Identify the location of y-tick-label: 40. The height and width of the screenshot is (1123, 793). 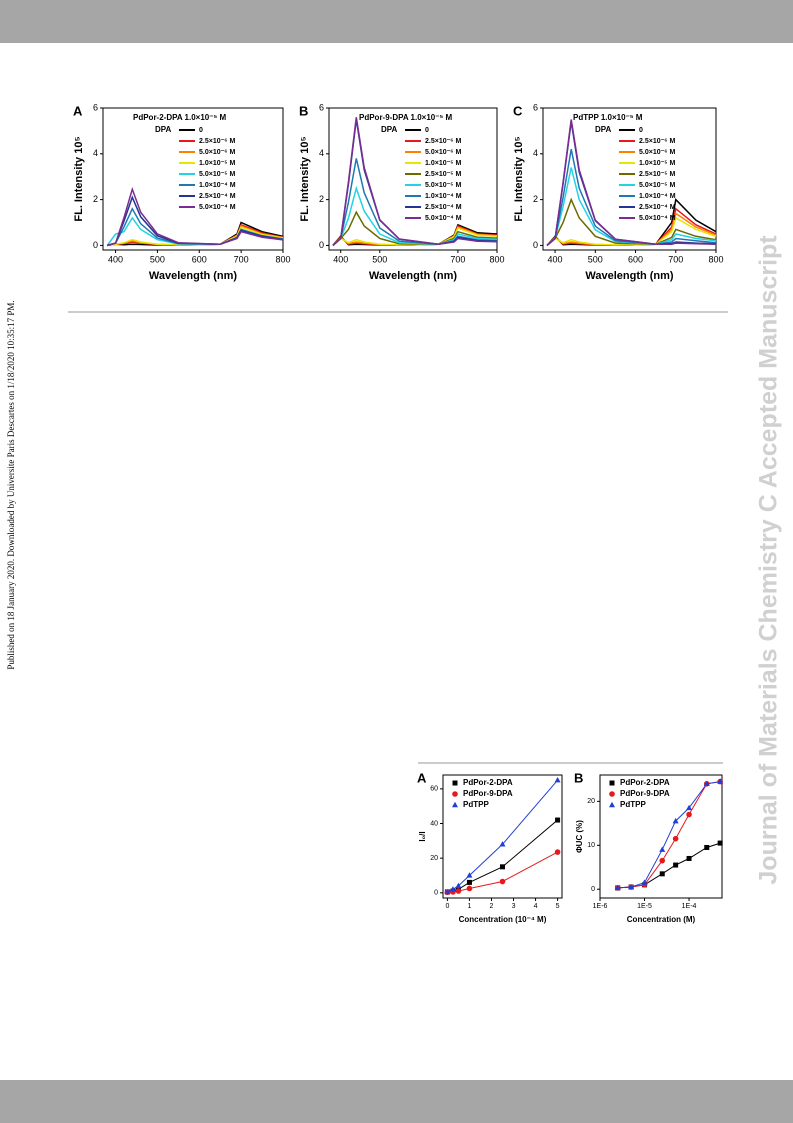
(434, 823).